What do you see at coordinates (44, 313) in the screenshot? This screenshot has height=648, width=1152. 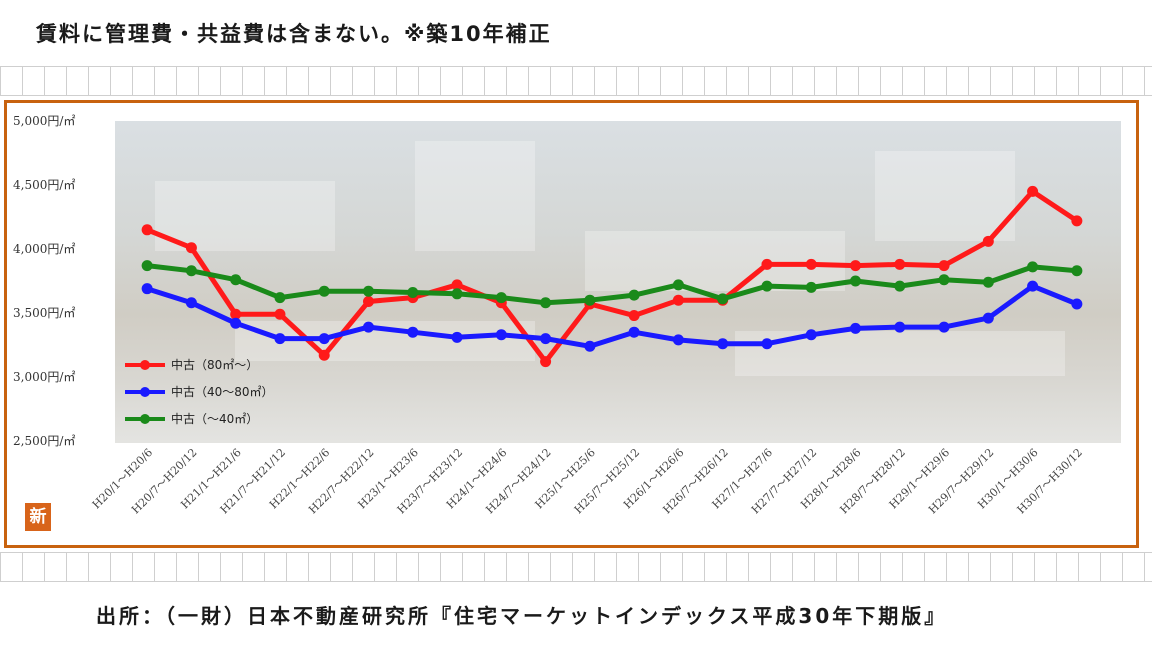 I see `y-tick-label: 3,500円/㎡` at bounding box center [44, 313].